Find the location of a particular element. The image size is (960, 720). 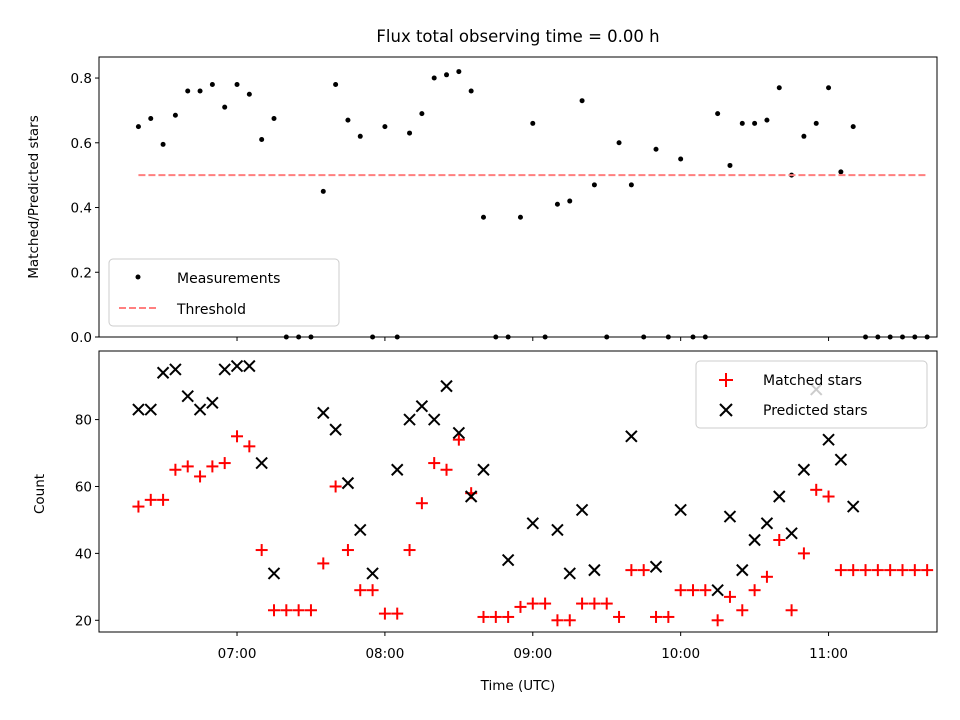

count-legend: Matched stars Predicted stars is located at coordinates (811, 394).